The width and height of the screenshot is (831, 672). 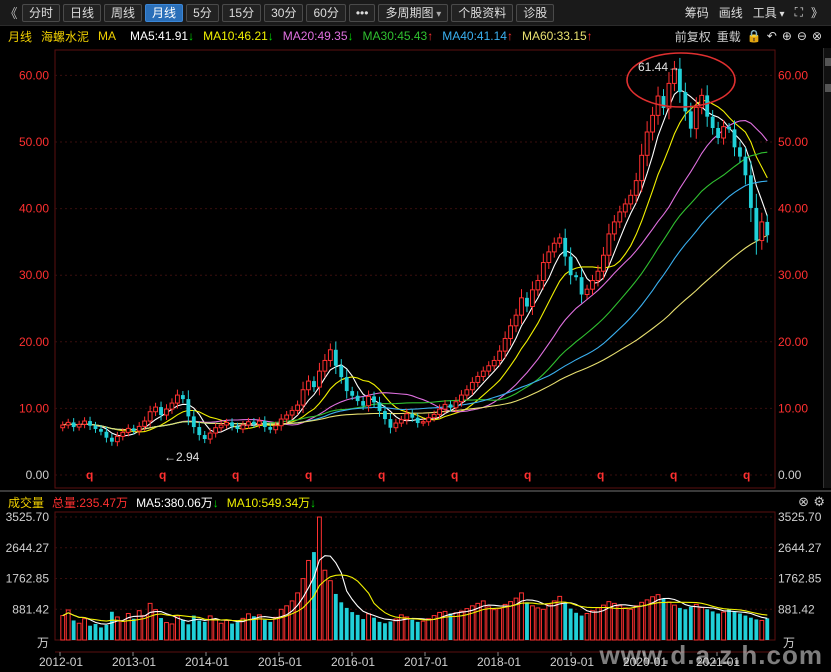 What do you see at coordinates (26, 502) in the screenshot?
I see `volume-label: 成交量` at bounding box center [26, 502].